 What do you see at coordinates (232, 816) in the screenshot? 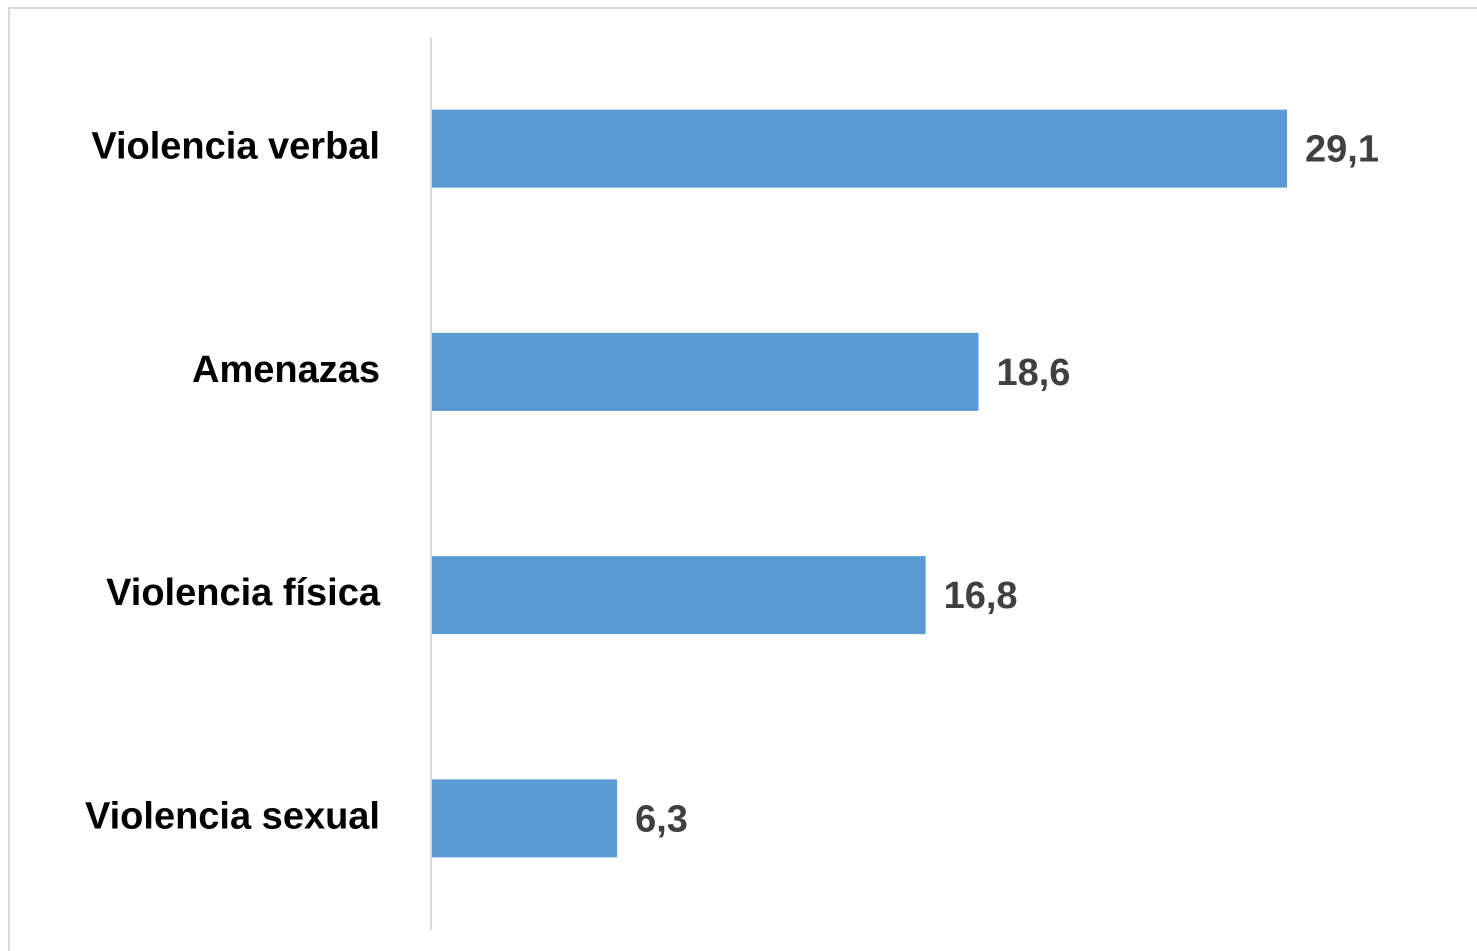
I see `y-tick-label: Violencia sexual` at bounding box center [232, 816].